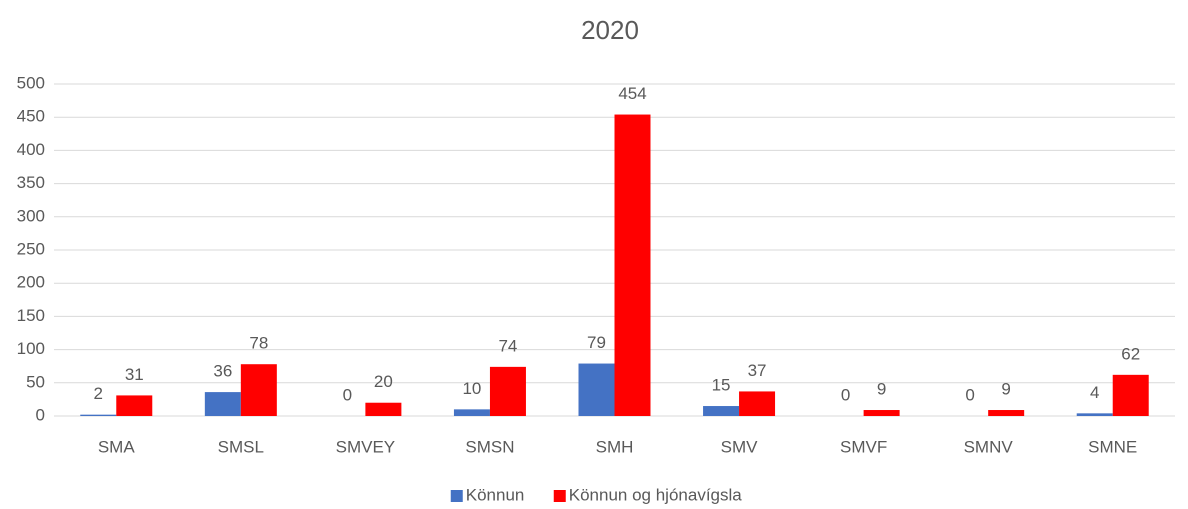  Describe the element at coordinates (241, 446) in the screenshot. I see `x-tick-label: SMSL` at that location.